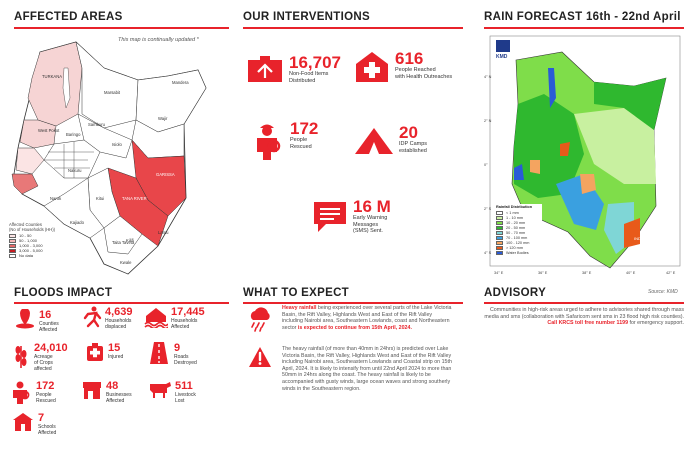 The height and width of the screenshot is (450, 700). What do you see at coordinates (165, 174) in the screenshot?
I see `map-label: GARISSA` at bounding box center [165, 174].